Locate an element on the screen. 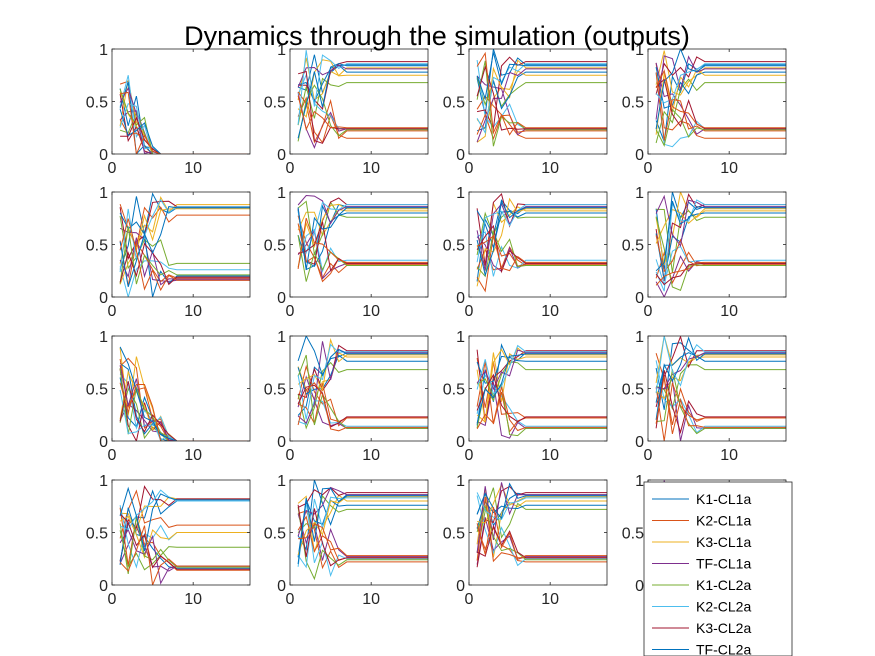 The image size is (875, 656). subplot-r3c2: 00.510 10 is located at coordinates (346, 396).